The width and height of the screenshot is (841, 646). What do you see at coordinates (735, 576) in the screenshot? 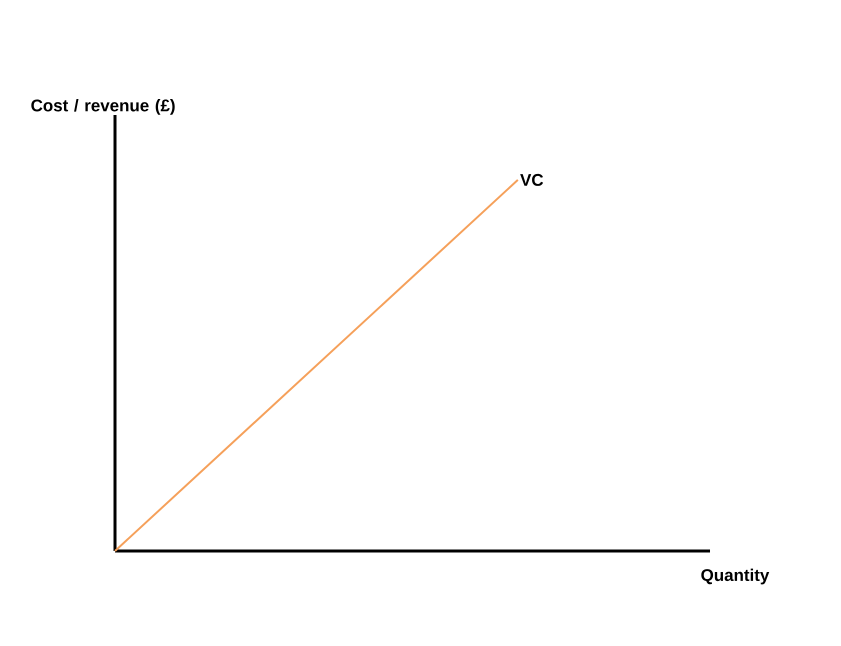
I see `x-axis-title: Quantity` at bounding box center [735, 576].